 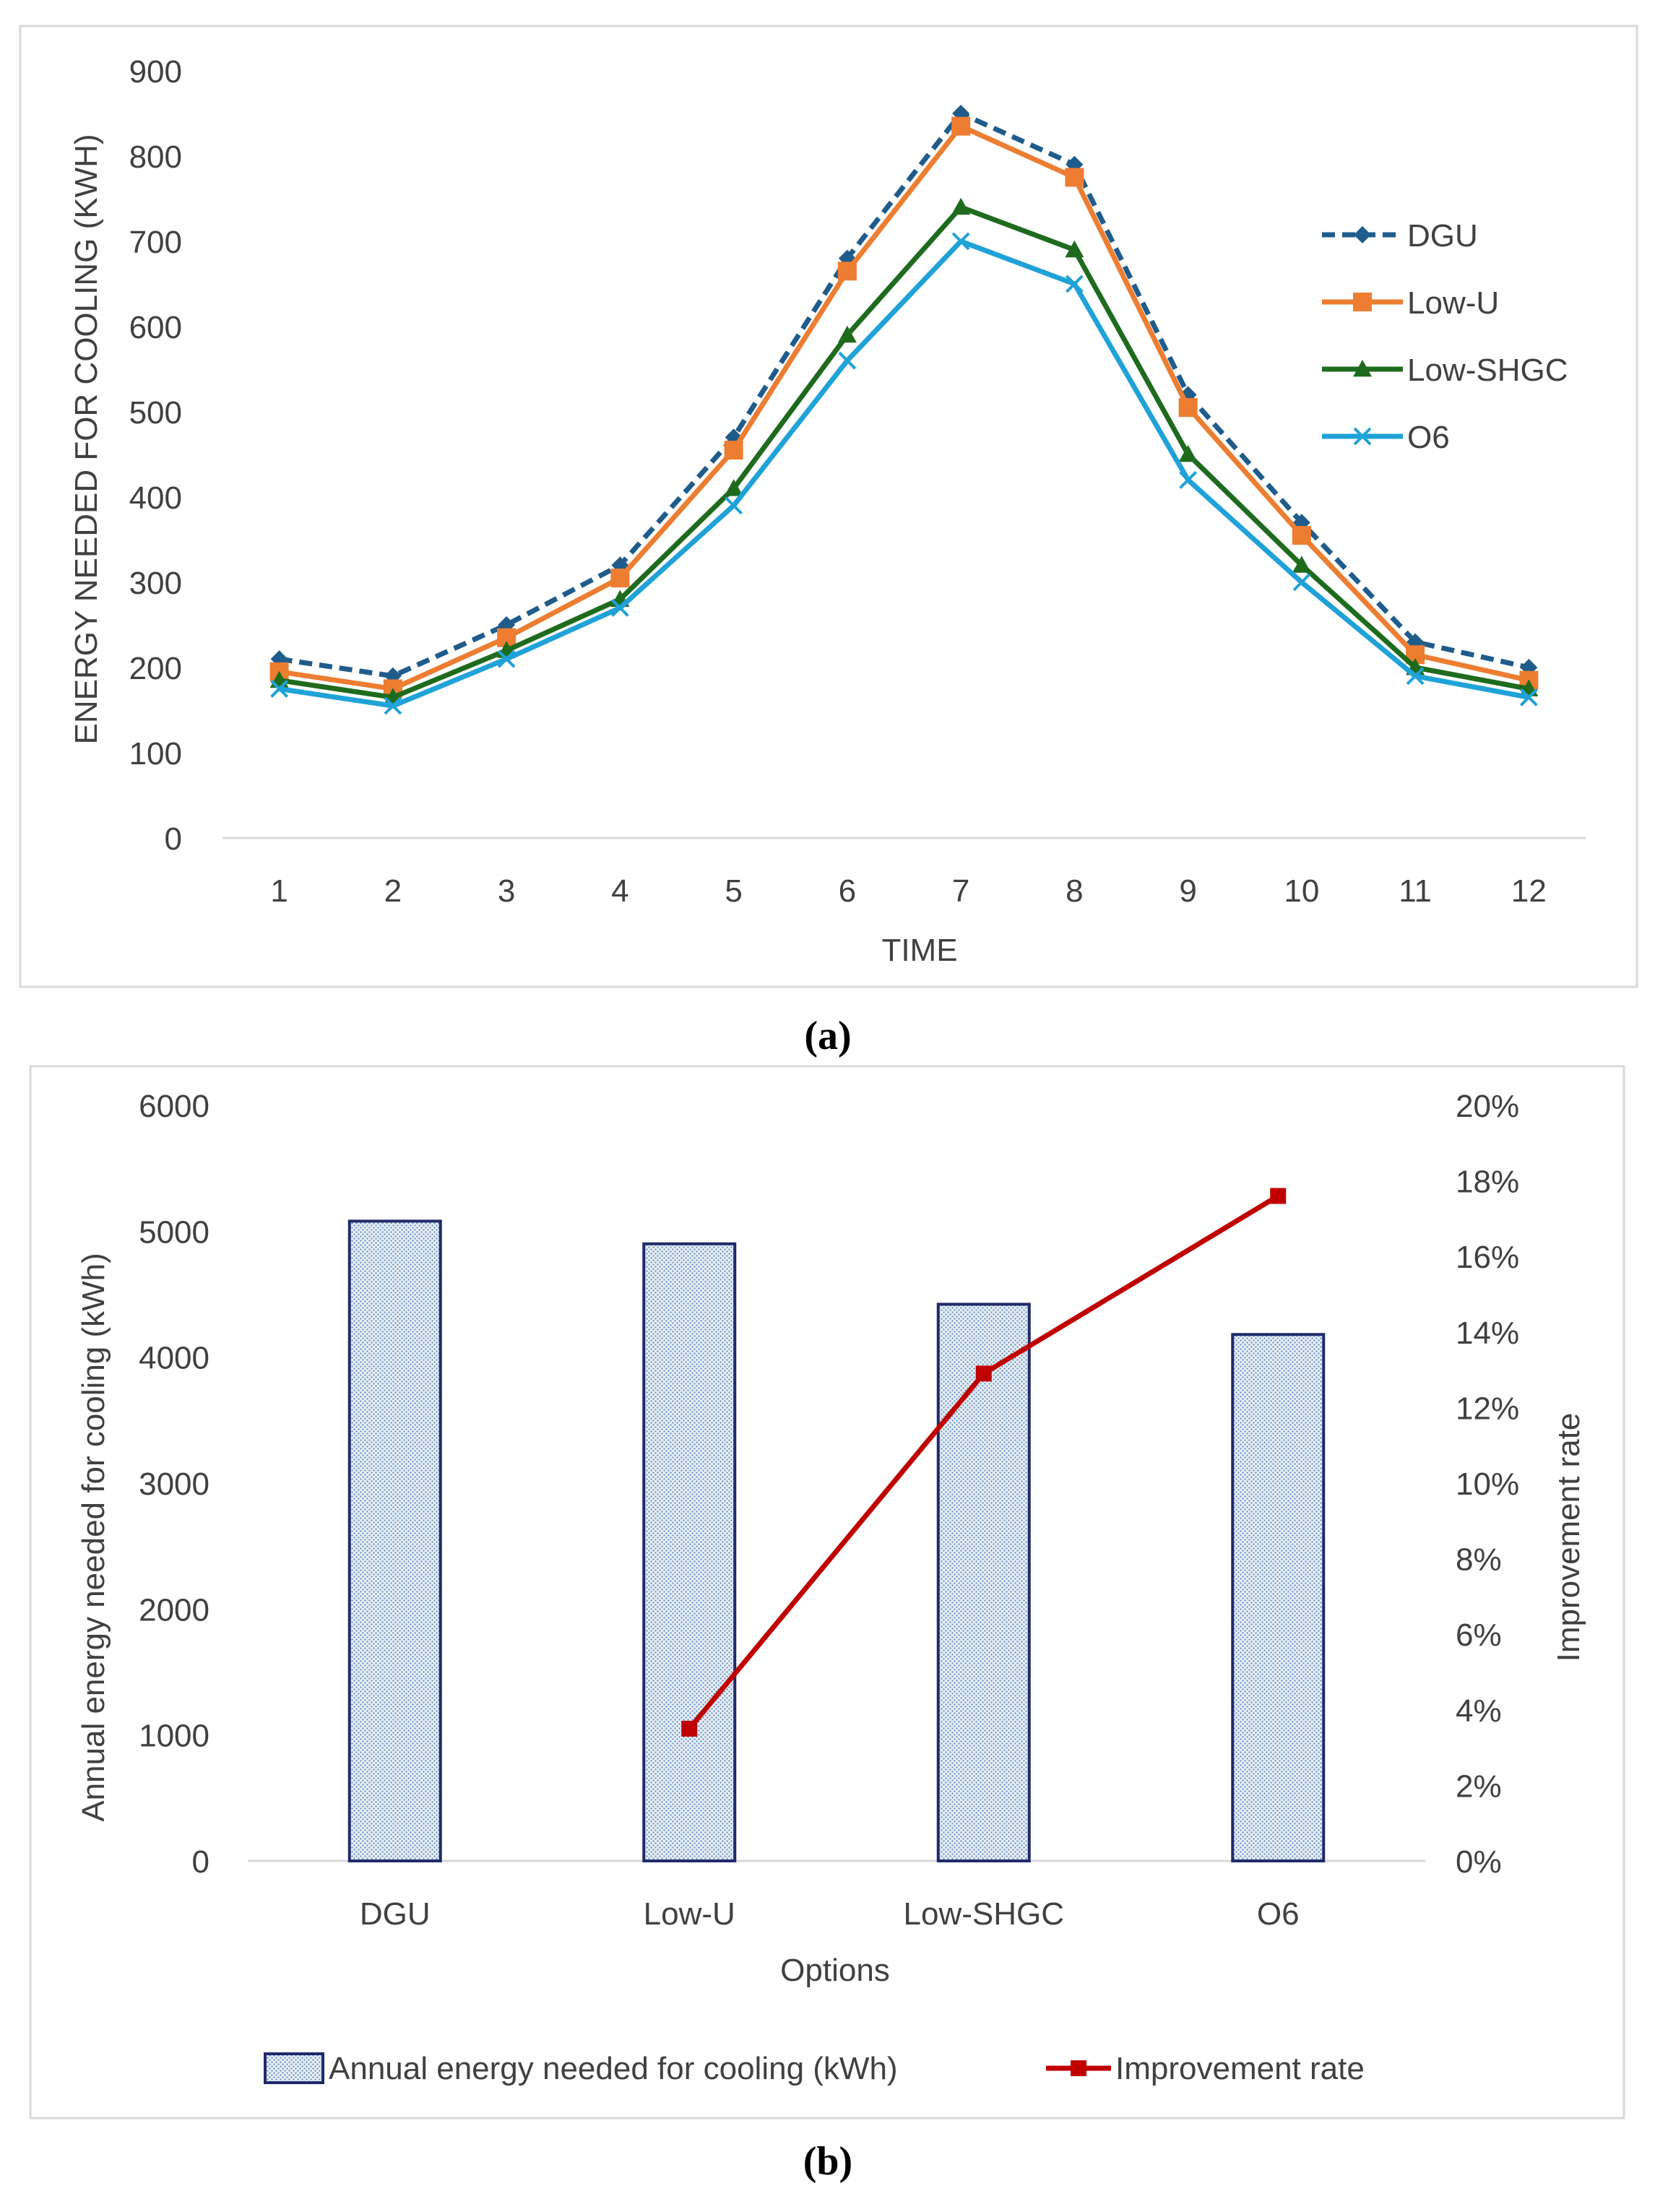 I want to click on chart-a-y-tick: 800, so click(x=156, y=157).